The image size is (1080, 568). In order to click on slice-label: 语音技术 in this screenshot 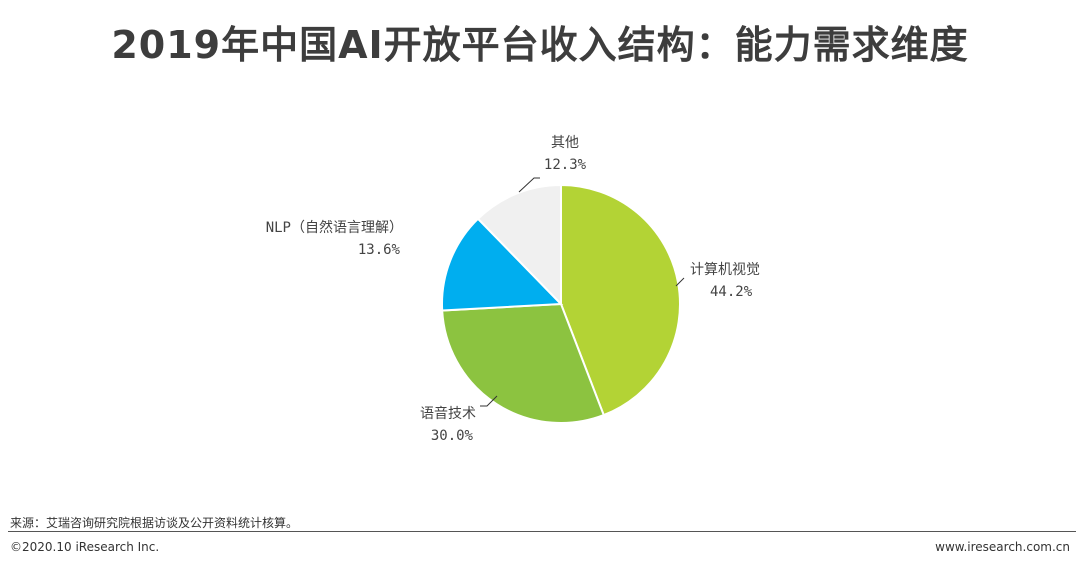, I will do `click(448, 413)`.